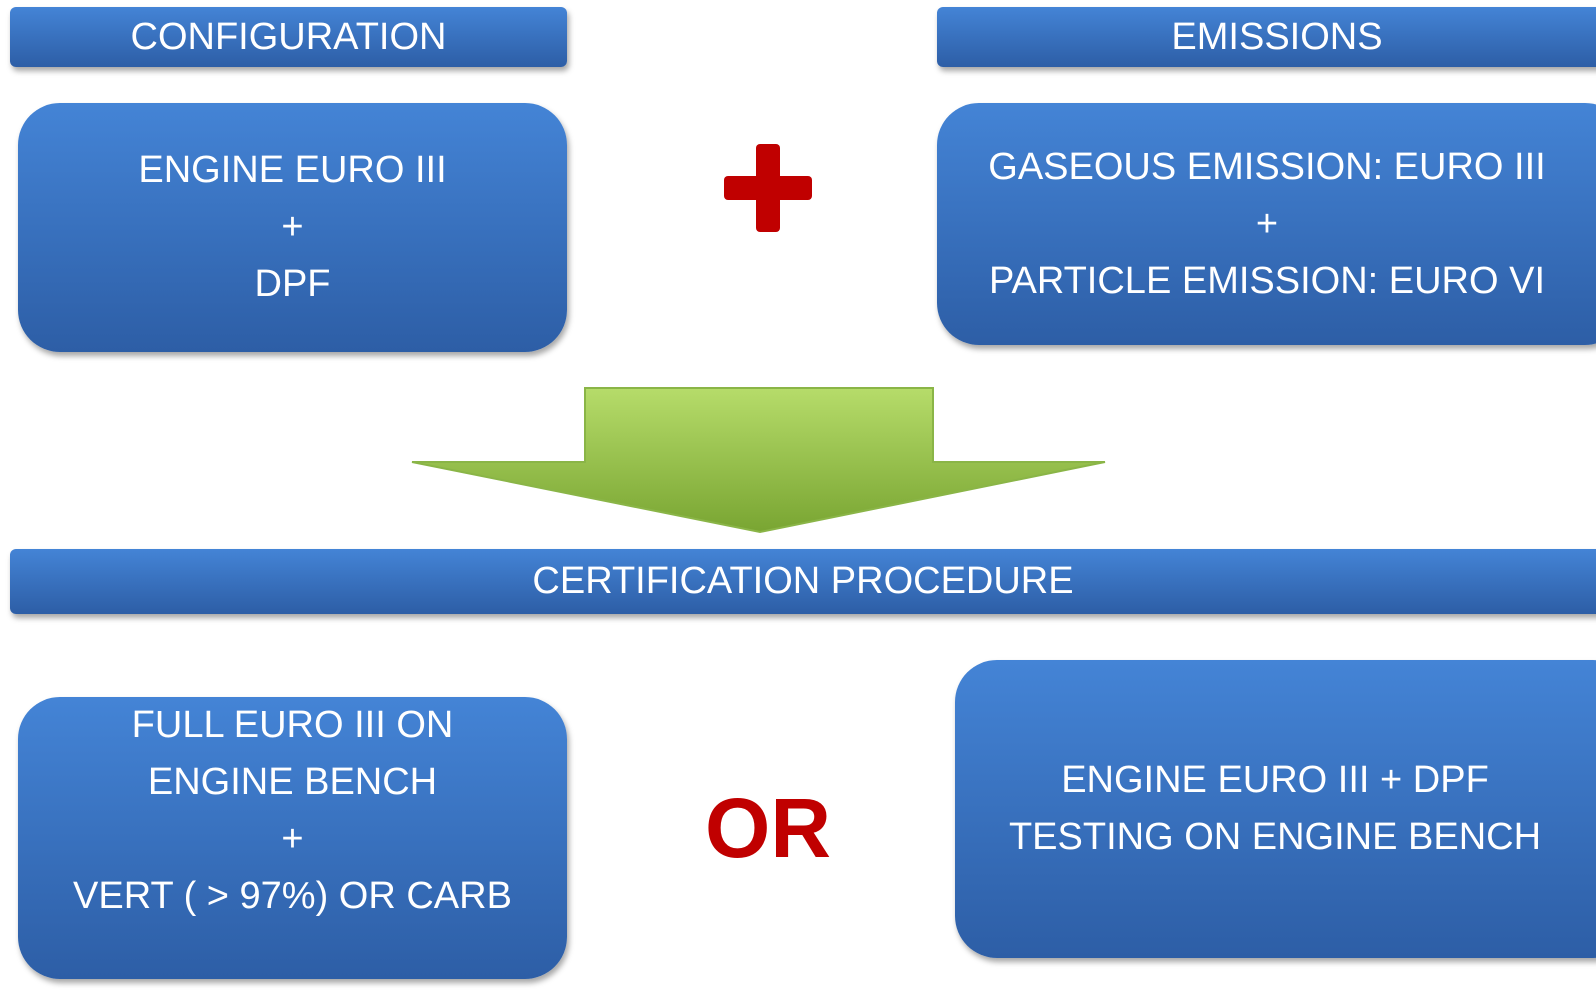 The width and height of the screenshot is (1596, 994). I want to click on box-line: FULL EURO III ON, so click(292, 725).